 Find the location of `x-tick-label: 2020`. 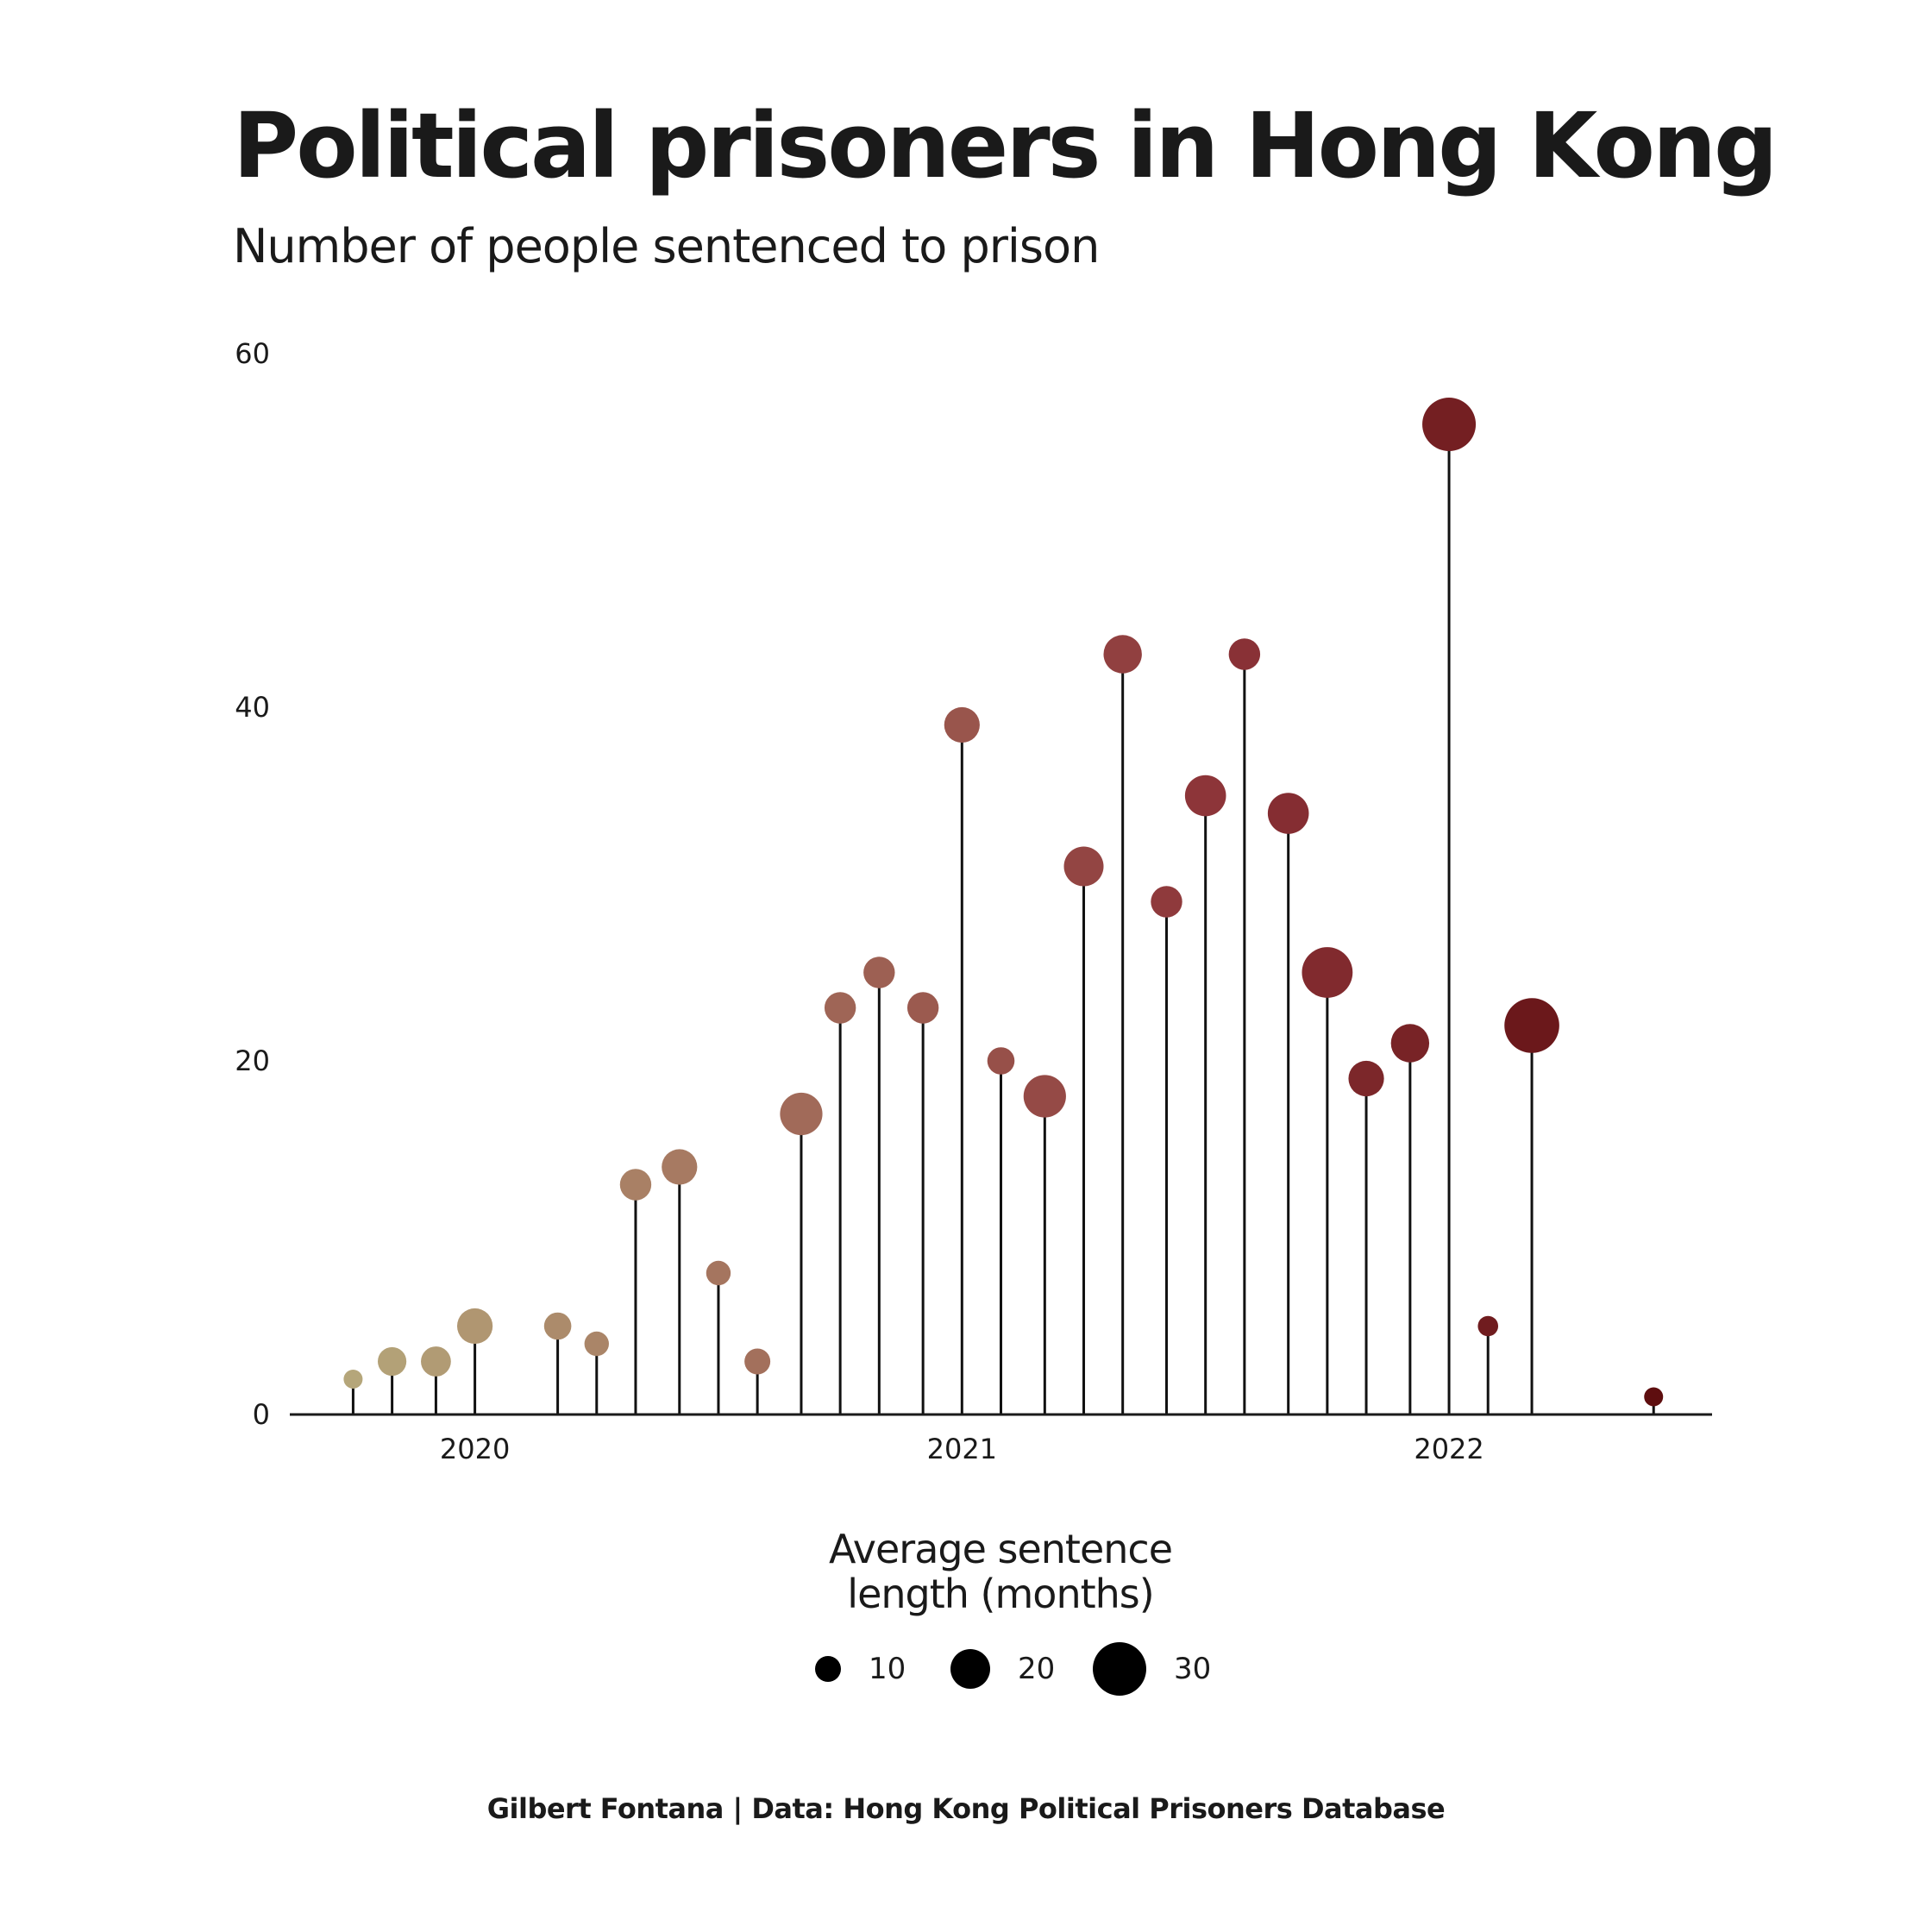

x-tick-label: 2020 is located at coordinates (475, 1449).